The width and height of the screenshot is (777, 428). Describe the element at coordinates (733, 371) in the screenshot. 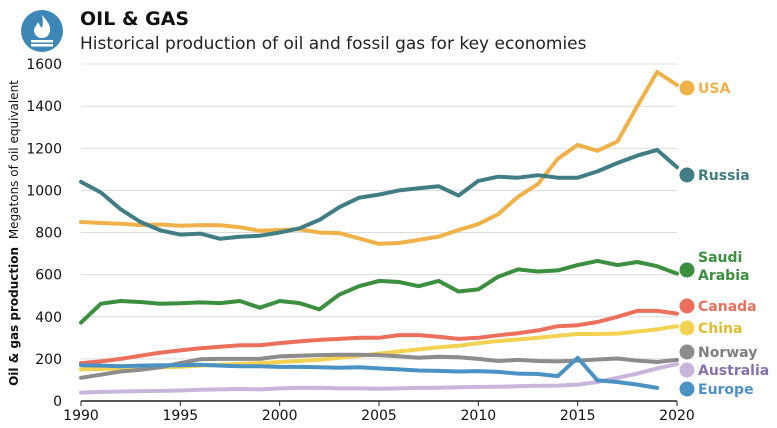

I see `series-label: Australia` at that location.